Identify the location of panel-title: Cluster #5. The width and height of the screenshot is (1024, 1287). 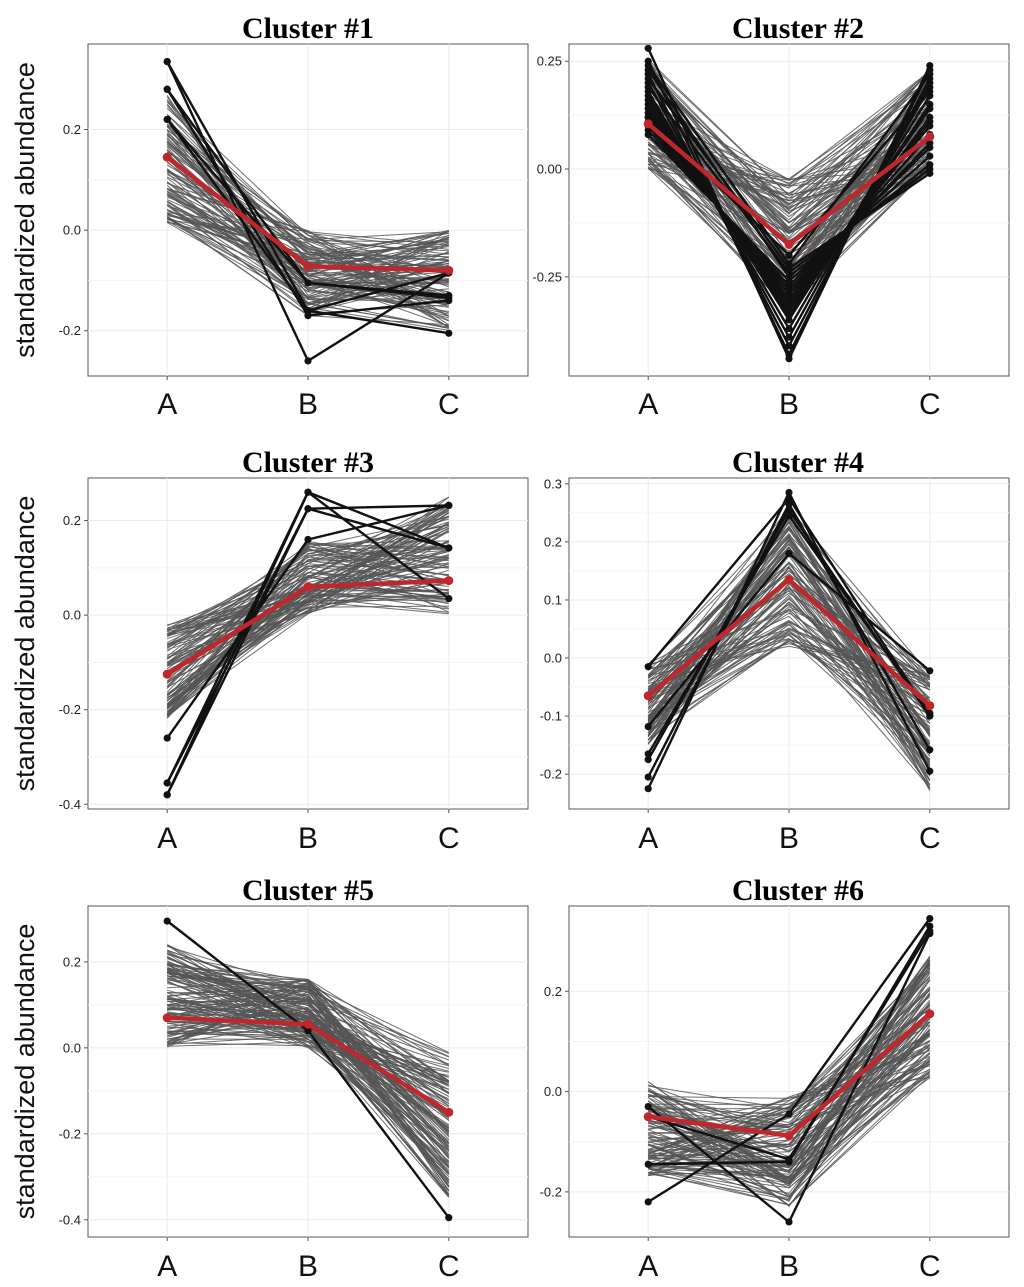
(308, 890).